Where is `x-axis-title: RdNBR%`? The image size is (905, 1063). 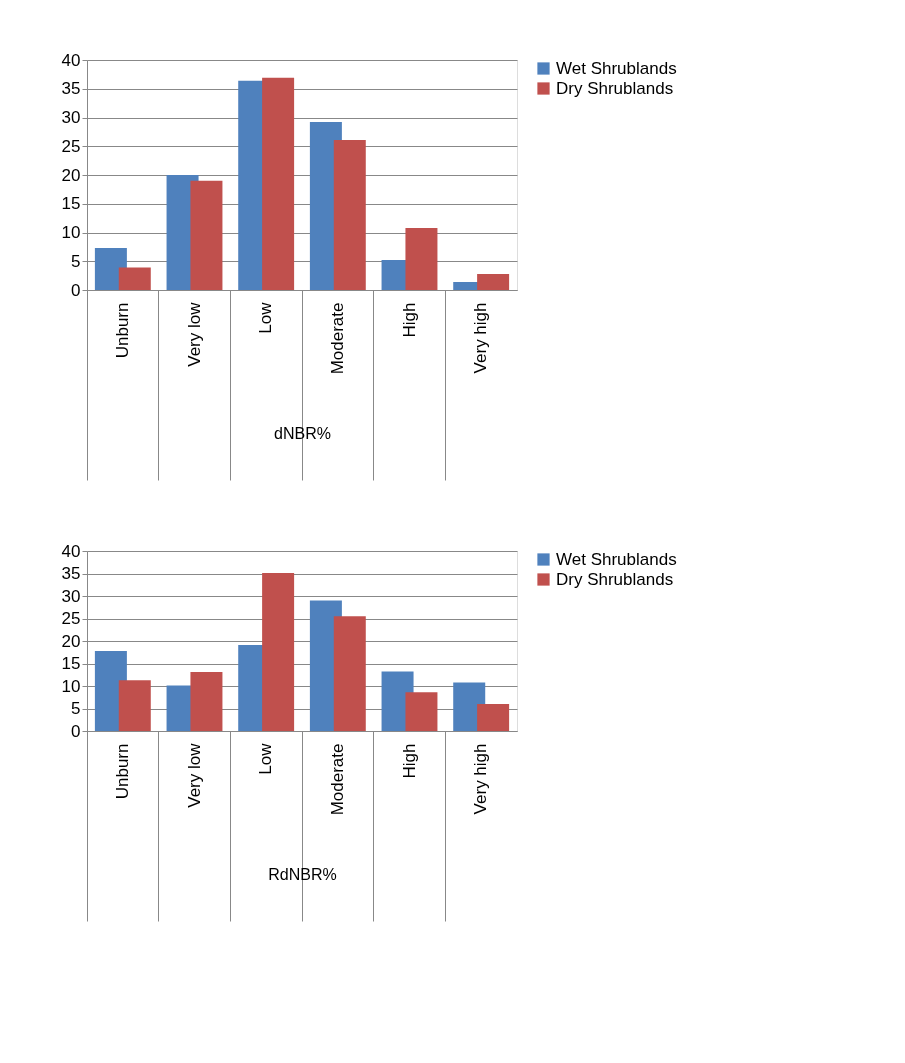 x-axis-title: RdNBR% is located at coordinates (302, 874).